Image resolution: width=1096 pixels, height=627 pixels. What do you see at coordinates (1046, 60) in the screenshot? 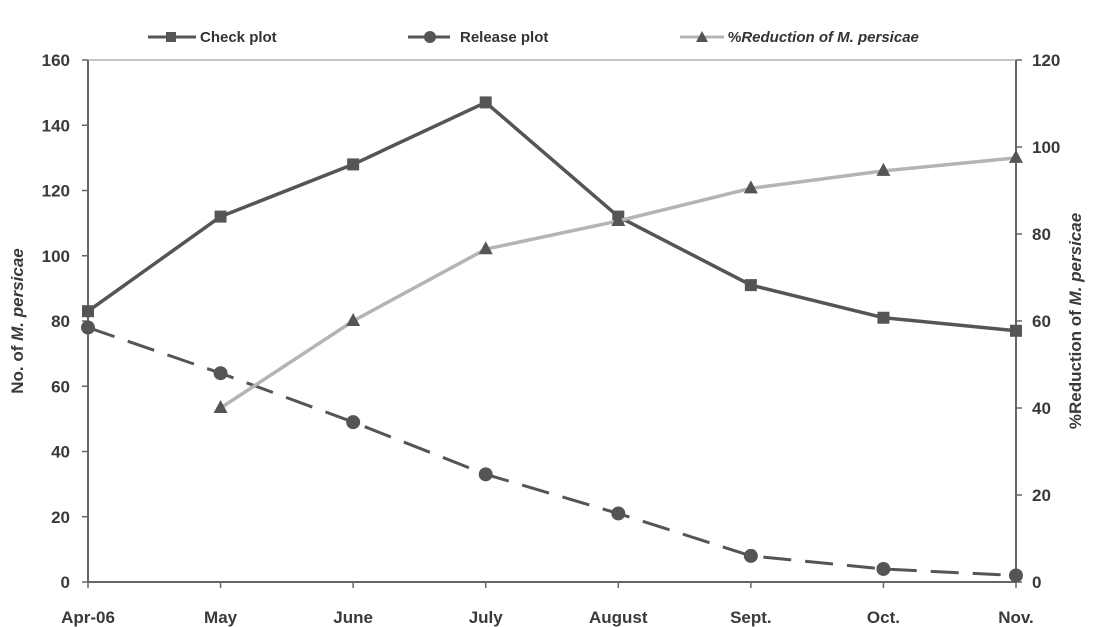
I see `y2-tick-label: 120` at bounding box center [1046, 60].